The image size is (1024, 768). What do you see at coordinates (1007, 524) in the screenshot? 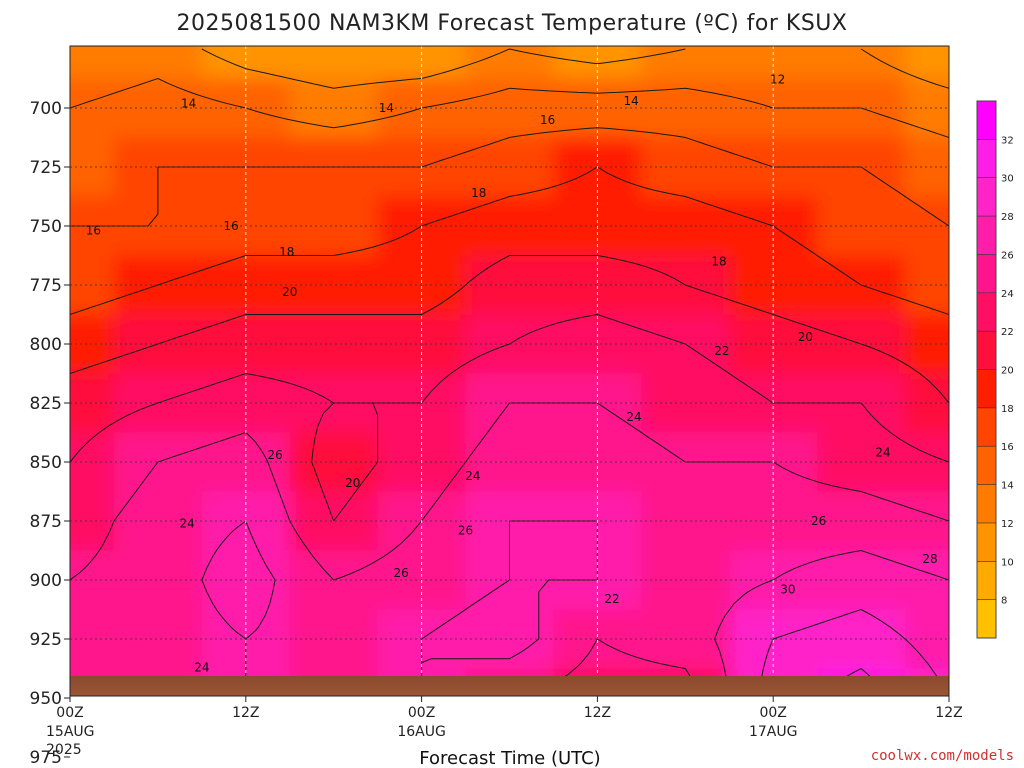
I see `colorbar-label: 12` at bounding box center [1007, 524].